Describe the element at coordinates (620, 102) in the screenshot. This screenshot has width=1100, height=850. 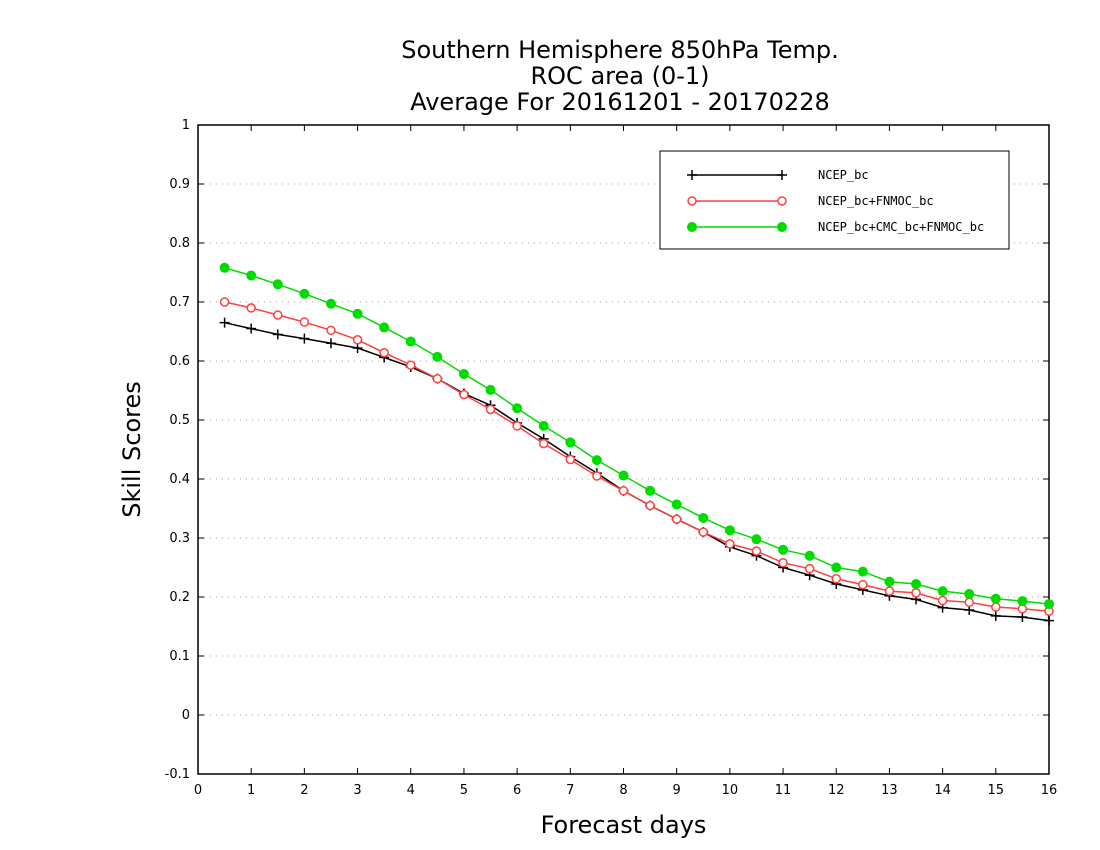
I see `chart-title-line-3: Average For 20161201 - 20170228` at that location.